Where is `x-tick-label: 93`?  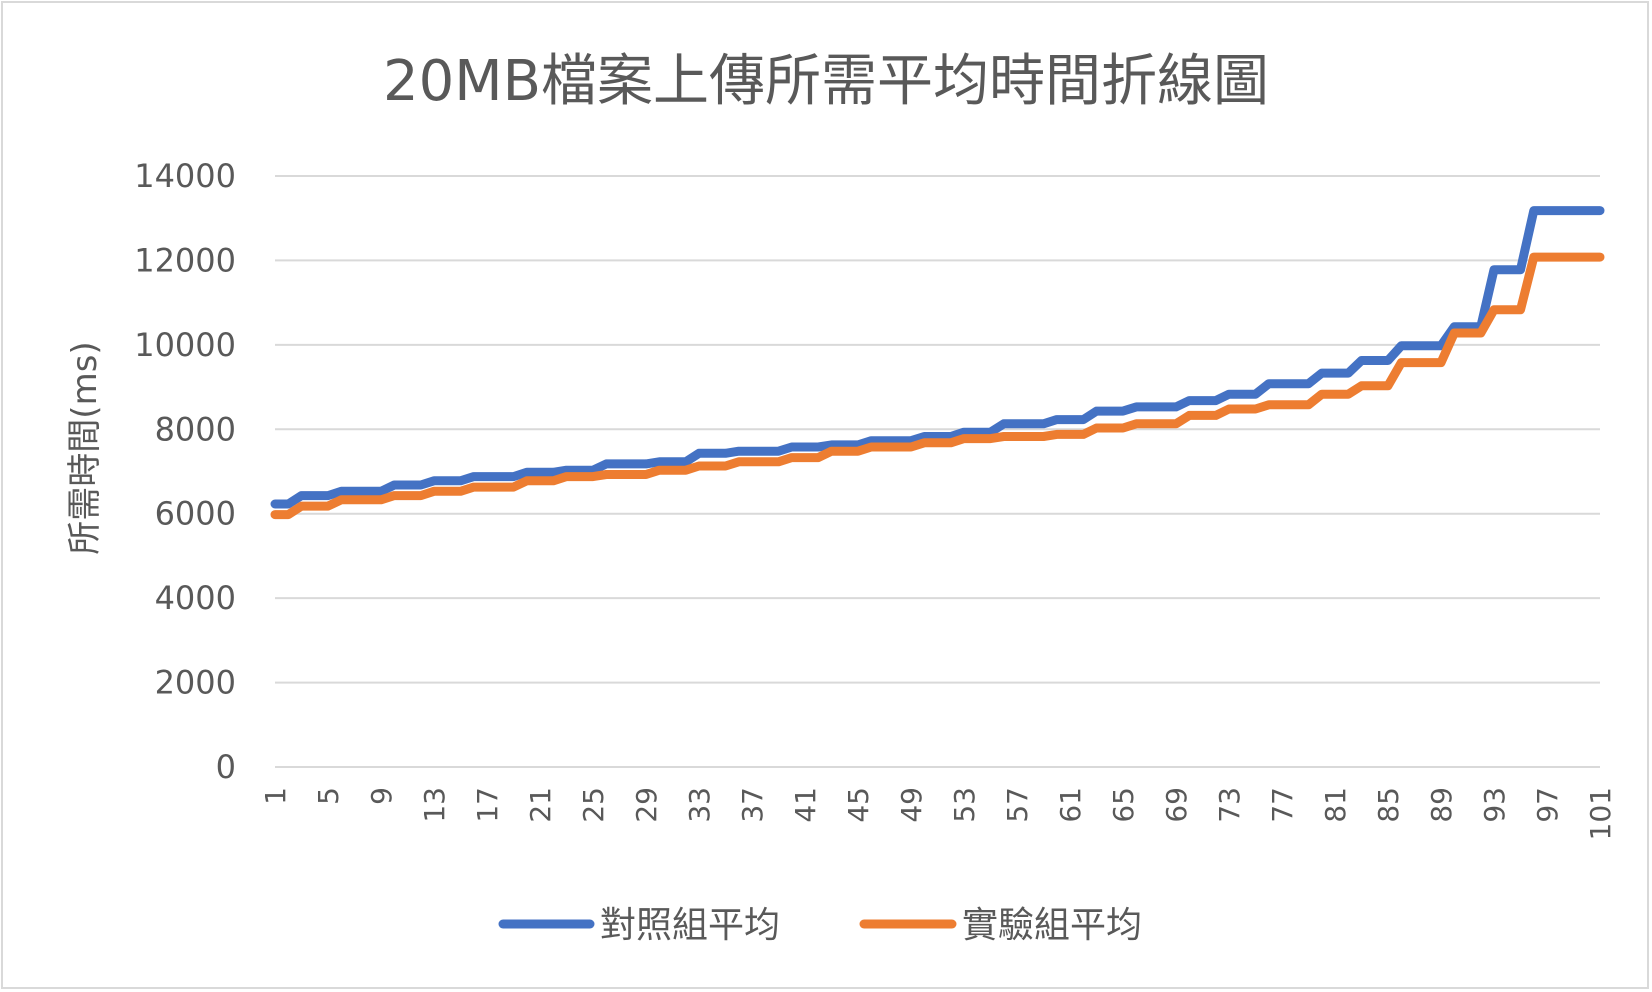 x-tick-label: 93 is located at coordinates (1494, 805).